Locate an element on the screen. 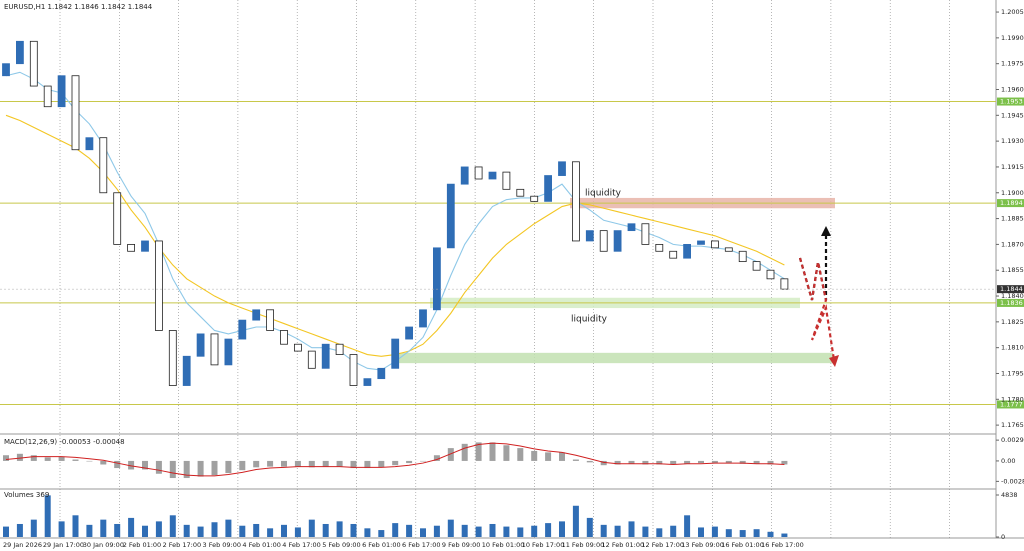  current-price-label: 1.1844 is located at coordinates (1011, 289).